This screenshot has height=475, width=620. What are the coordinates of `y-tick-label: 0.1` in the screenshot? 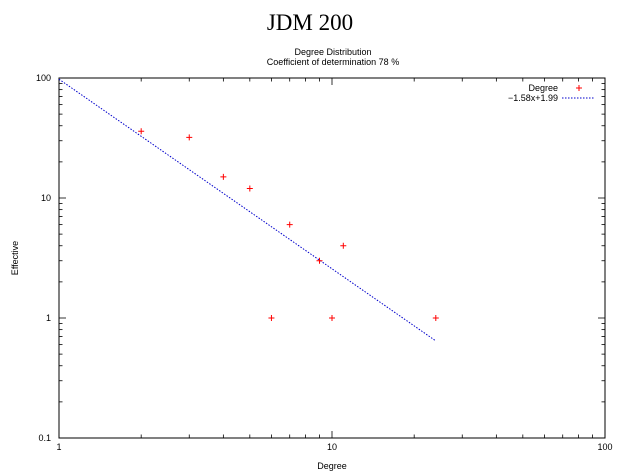 It's located at (44, 438).